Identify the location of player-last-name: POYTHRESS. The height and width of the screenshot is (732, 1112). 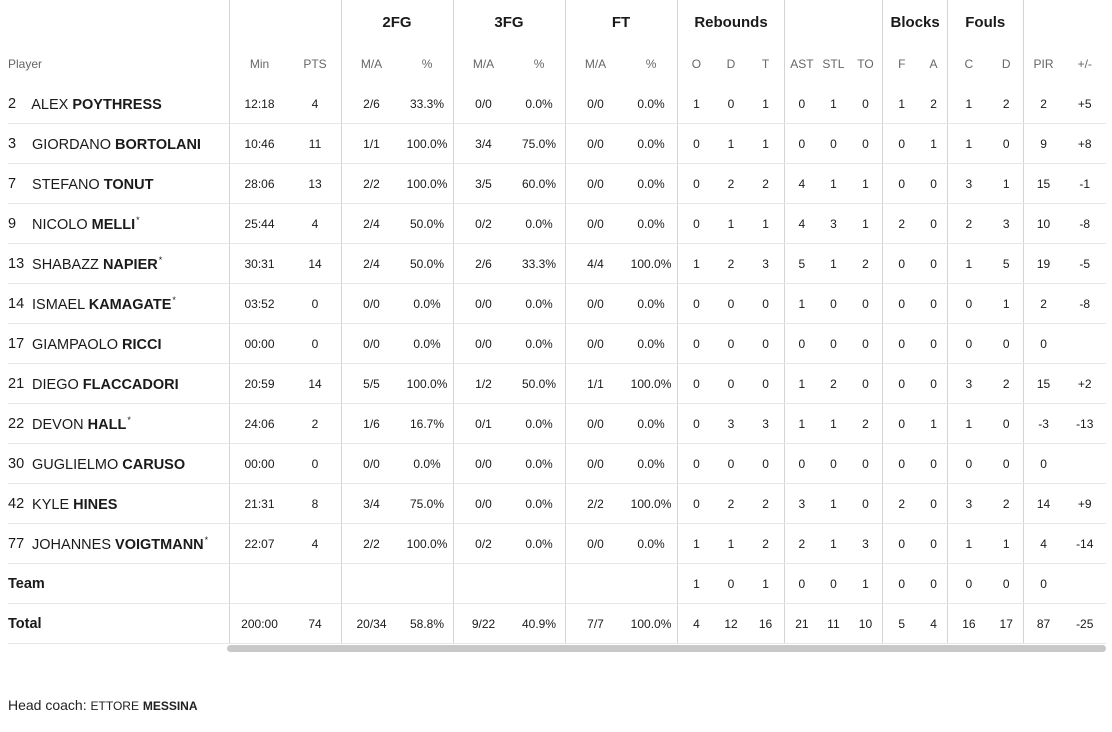
(117, 104).